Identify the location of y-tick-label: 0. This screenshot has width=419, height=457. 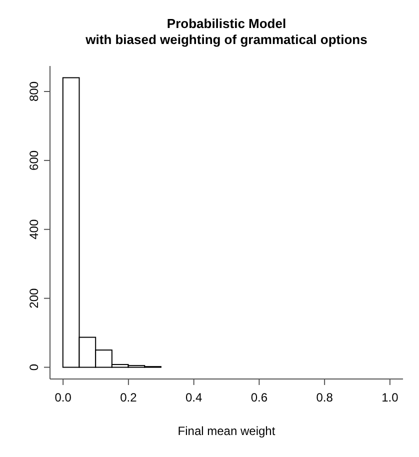
(34, 367).